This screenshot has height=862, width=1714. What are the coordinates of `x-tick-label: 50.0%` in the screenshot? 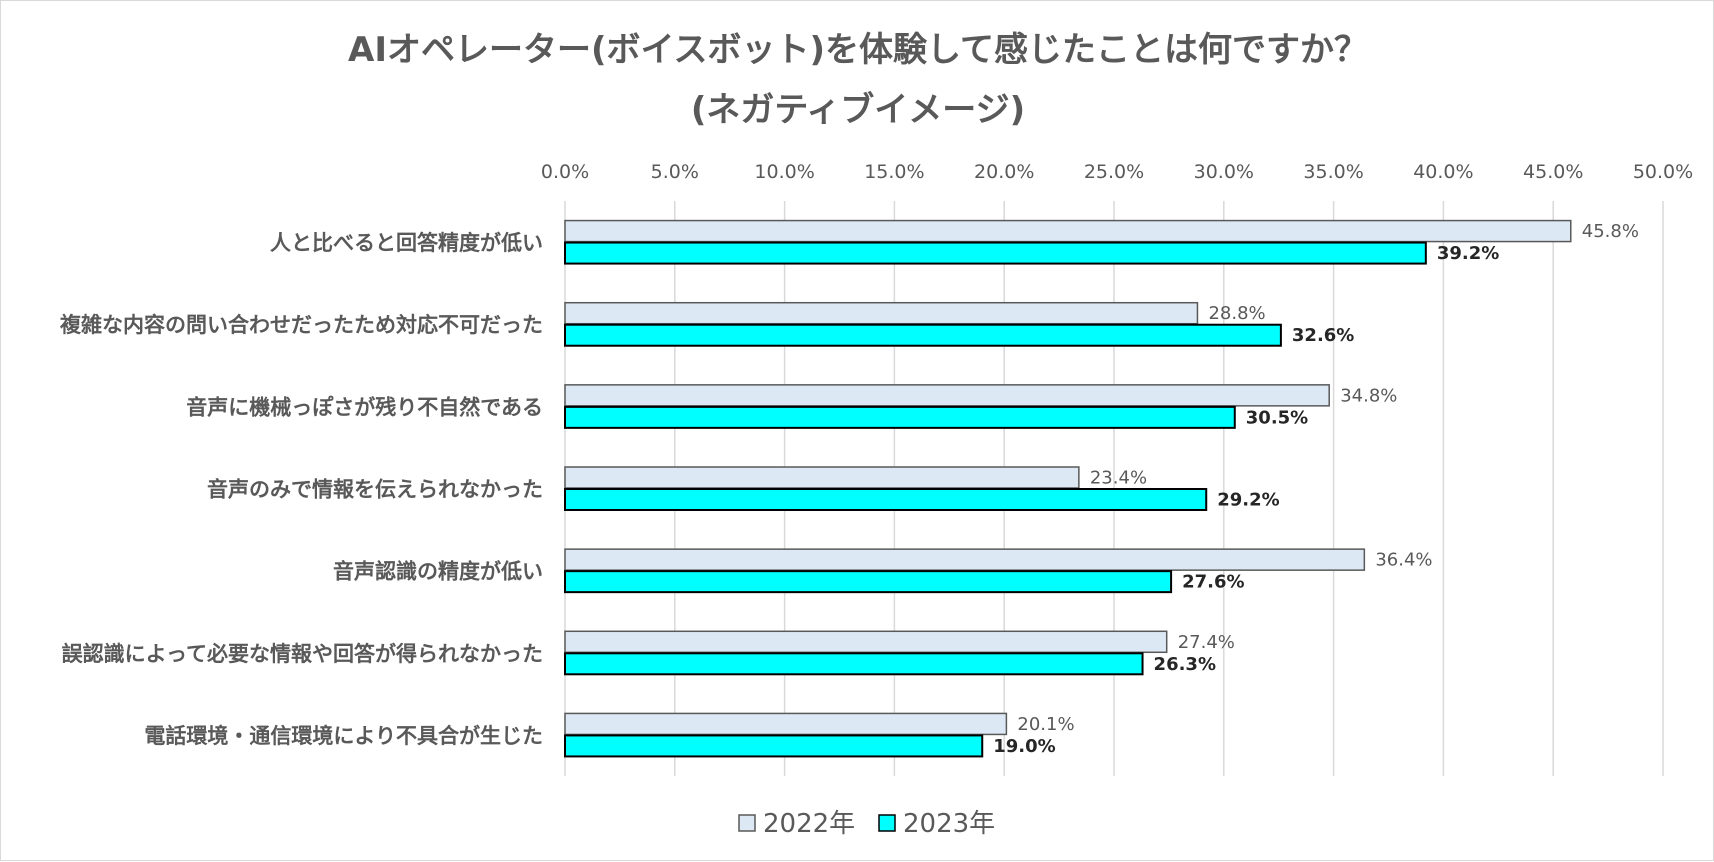 It's located at (1663, 172).